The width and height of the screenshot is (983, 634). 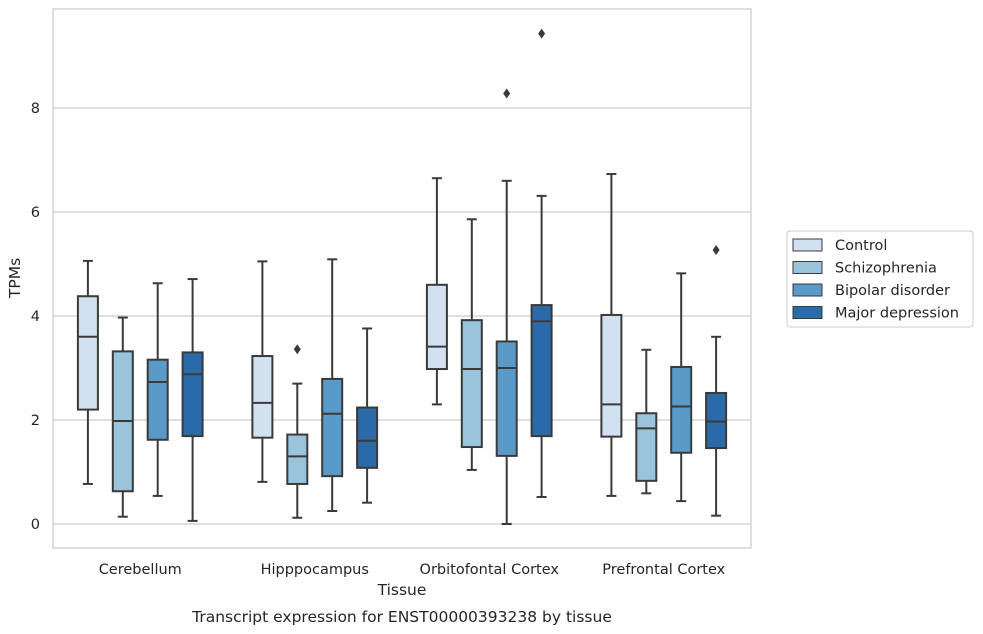 What do you see at coordinates (35, 525) in the screenshot?
I see `y-tick-label: 0` at bounding box center [35, 525].